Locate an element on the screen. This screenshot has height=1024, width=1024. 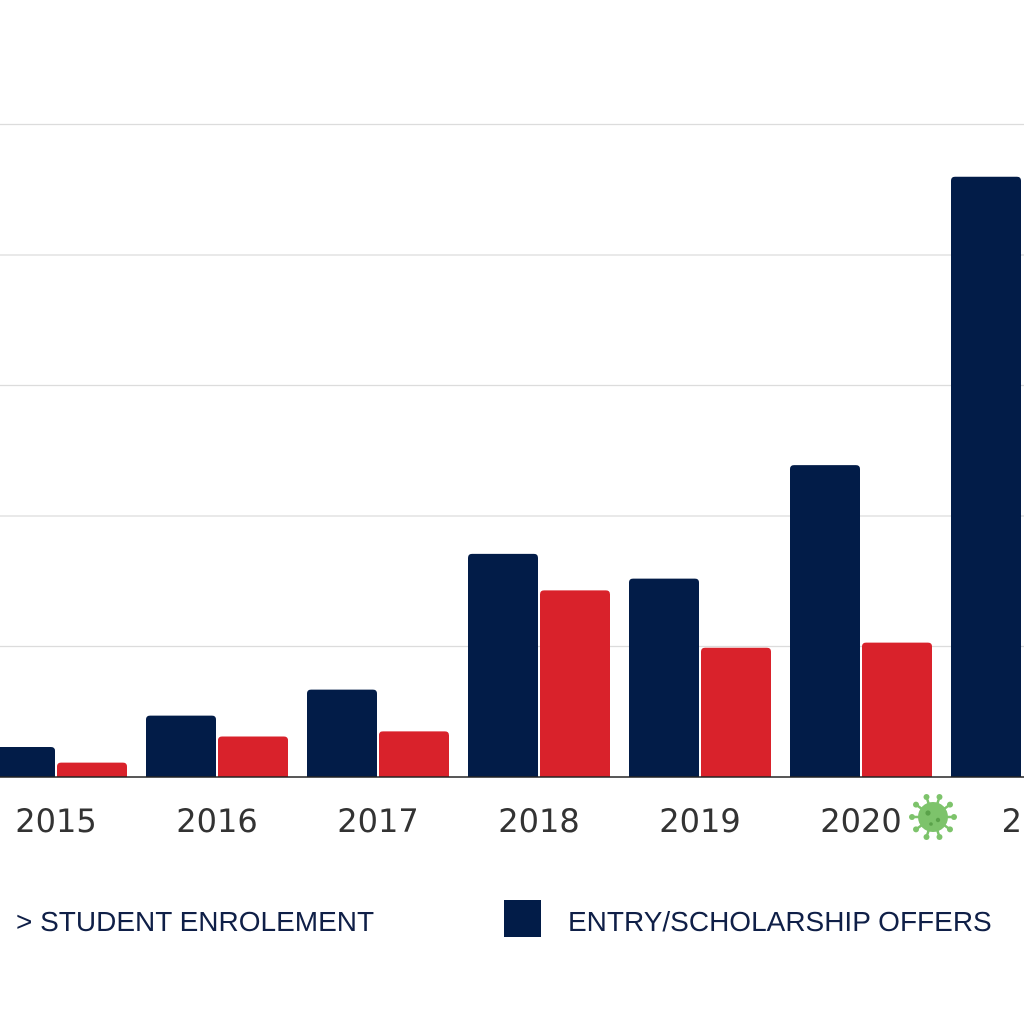
bar-series2-2015 is located at coordinates (92, 769).